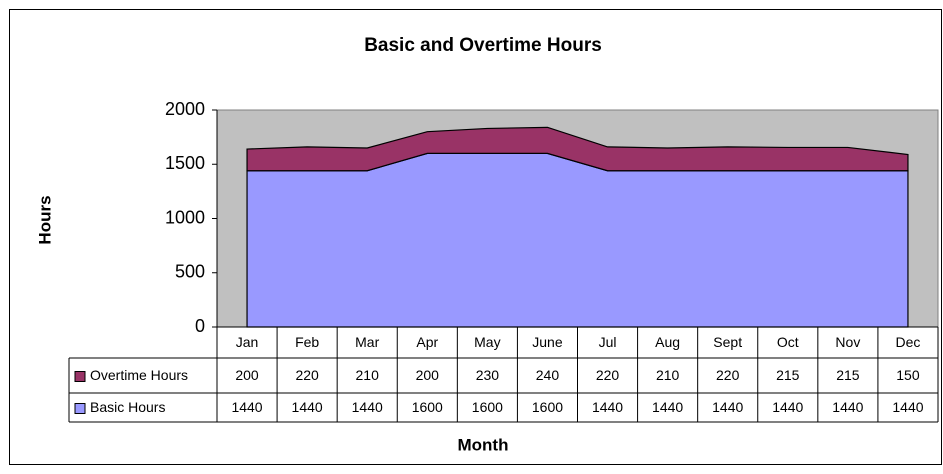 This screenshot has height=474, width=943. Describe the element at coordinates (483, 45) in the screenshot. I see `chart-title: Basic and Overtime Hours` at that location.